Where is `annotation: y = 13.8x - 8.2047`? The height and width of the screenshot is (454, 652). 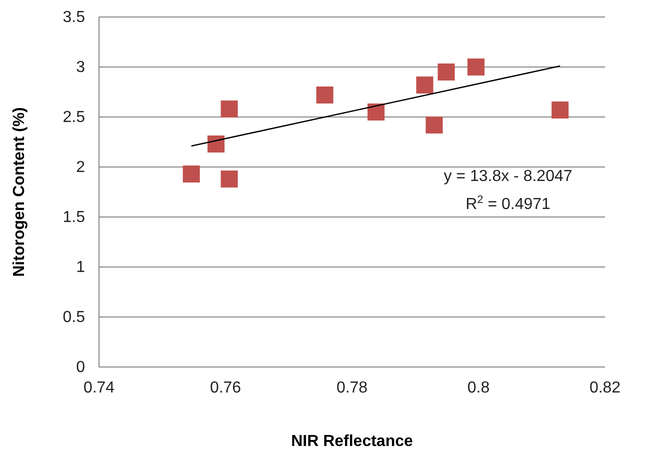 annotation: y = 13.8x - 8.2047 is located at coordinates (508, 176).